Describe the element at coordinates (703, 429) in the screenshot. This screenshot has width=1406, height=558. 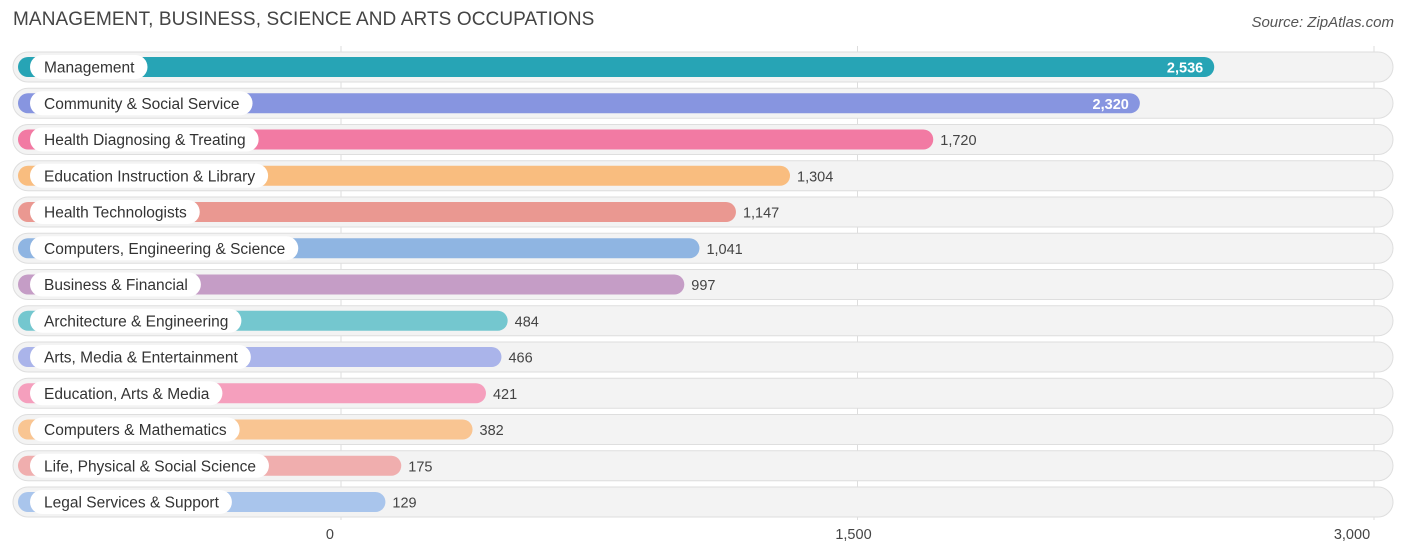
I see `bar-row: Computers & Mathematics 382` at that location.